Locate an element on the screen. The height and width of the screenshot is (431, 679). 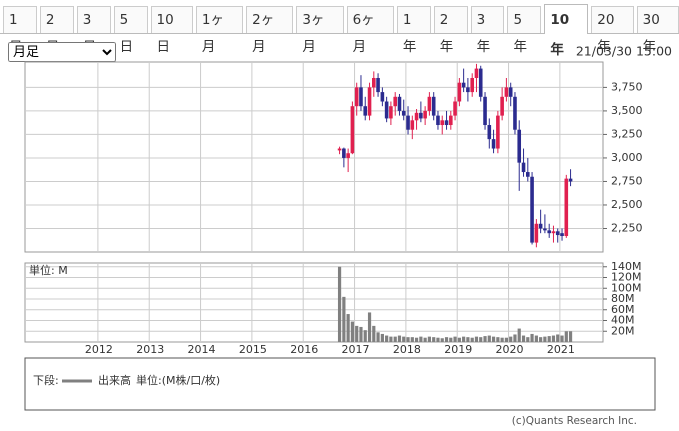
period-tab: 3年 is located at coordinates (487, 30).